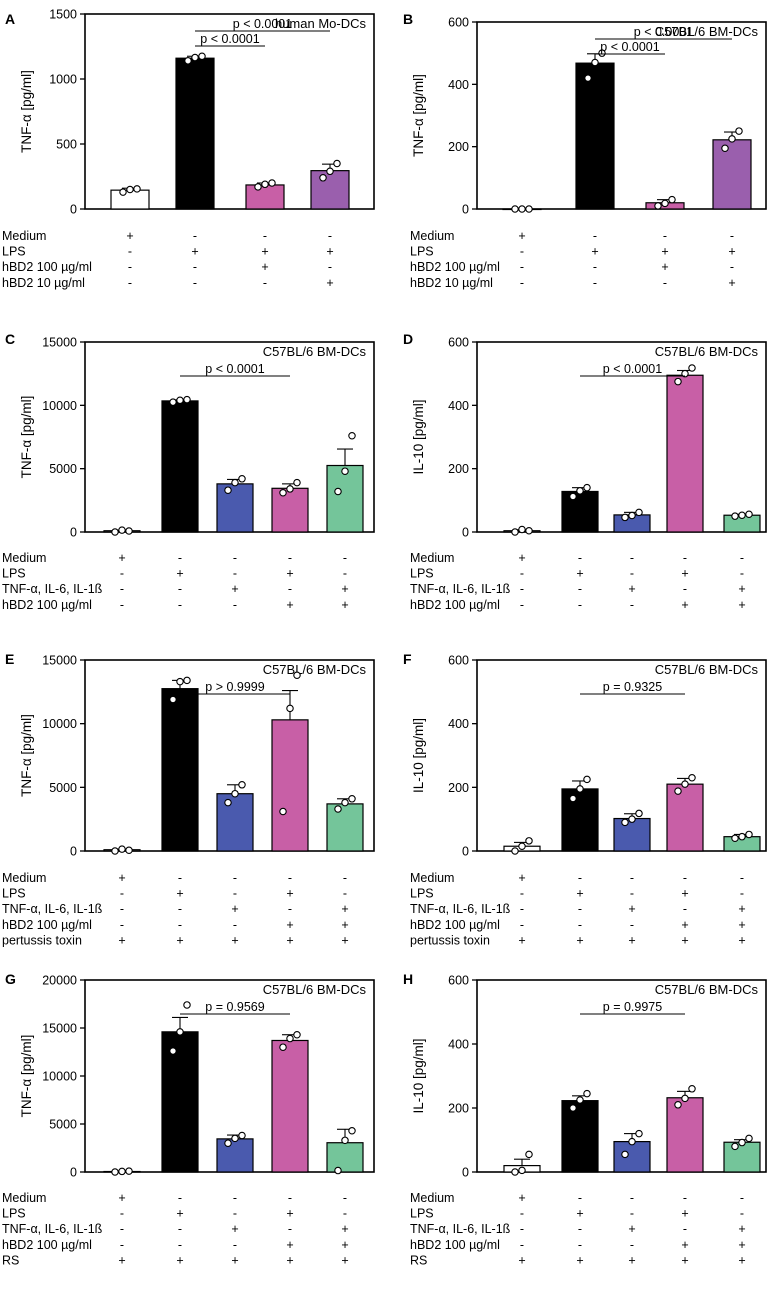  Describe the element at coordinates (234, 369) in the screenshot. I see `p-value-label: p < 0.0001` at that location.